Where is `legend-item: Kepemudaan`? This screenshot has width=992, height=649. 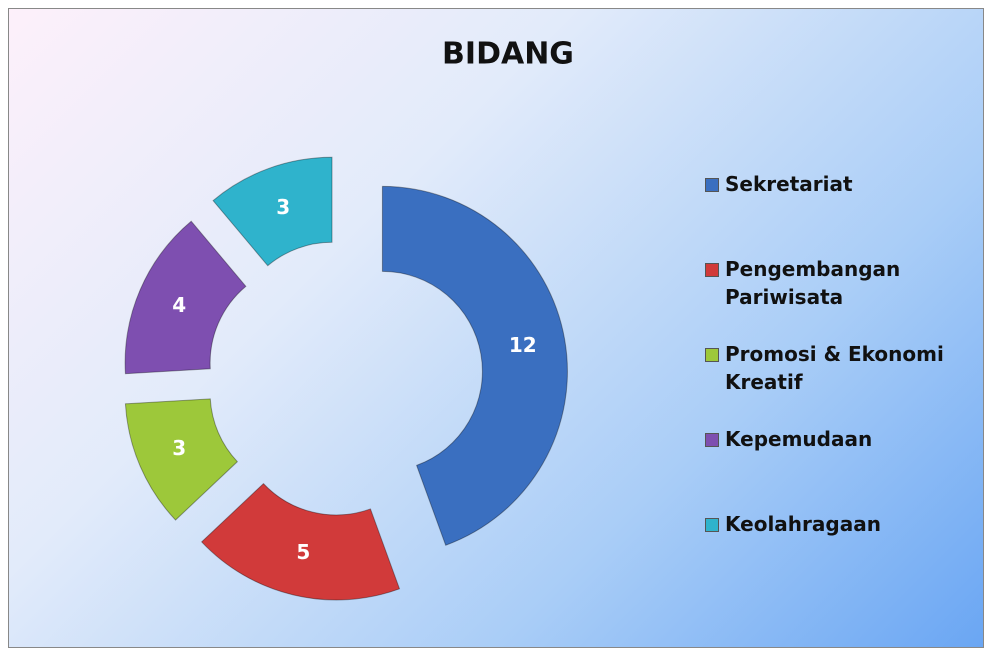
legend-item: Kepemudaan is located at coordinates (835, 439).